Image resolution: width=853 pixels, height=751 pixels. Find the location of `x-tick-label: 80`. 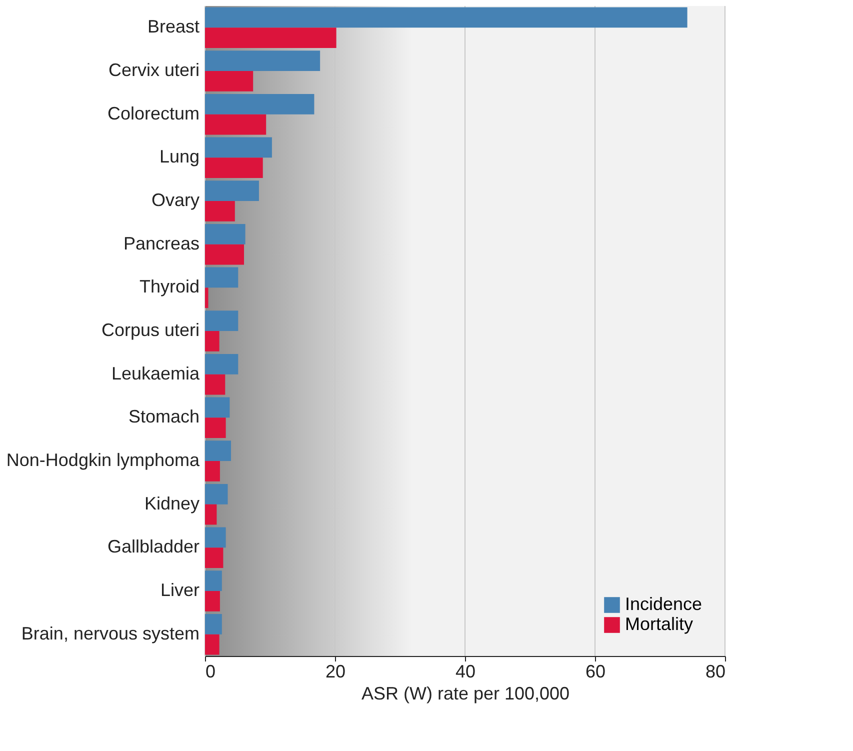

x-tick-label: 80 is located at coordinates (715, 672).